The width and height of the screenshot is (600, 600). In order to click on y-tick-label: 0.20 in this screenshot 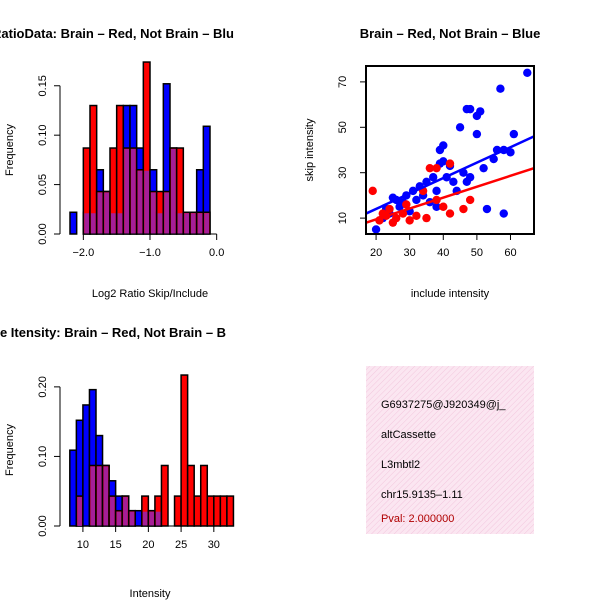, I will do `click(43, 386)`.